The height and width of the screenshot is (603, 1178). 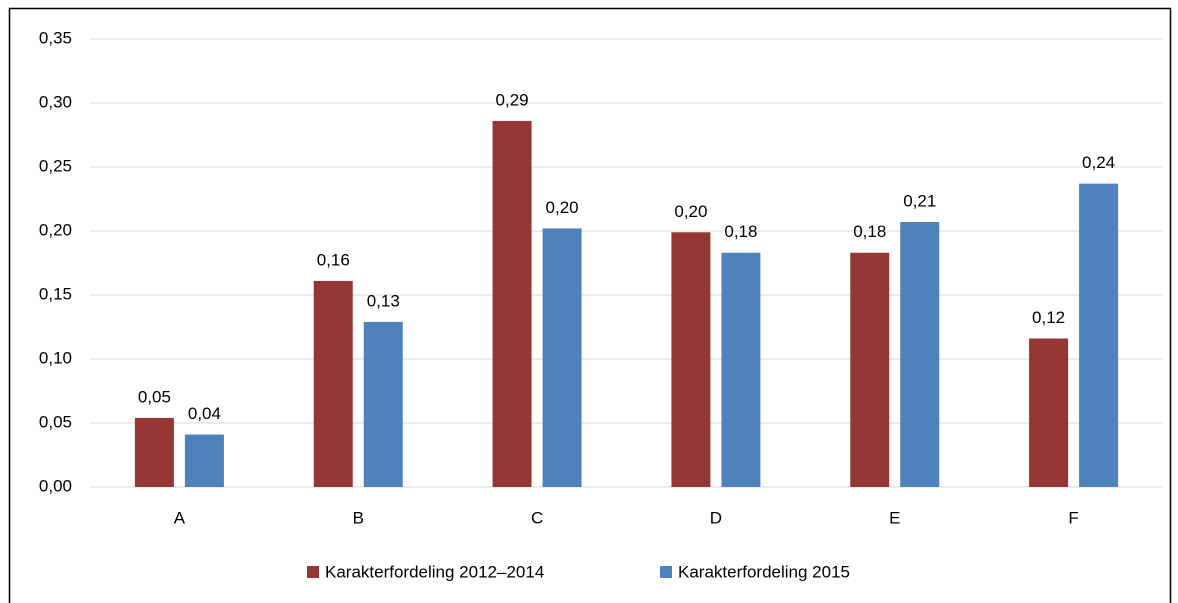 I want to click on value-label: 0,24, so click(x=1098, y=162).